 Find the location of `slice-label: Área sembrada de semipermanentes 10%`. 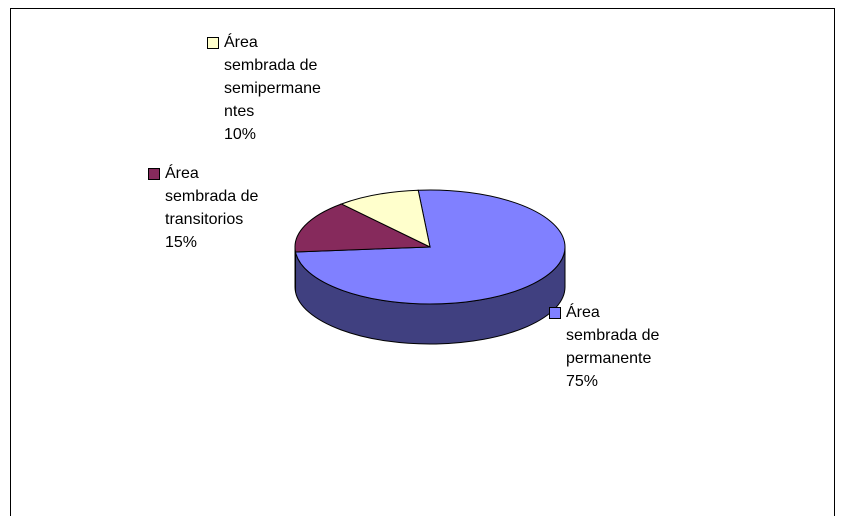

slice-label: Área sembrada de semipermanentes 10% is located at coordinates (265, 88).